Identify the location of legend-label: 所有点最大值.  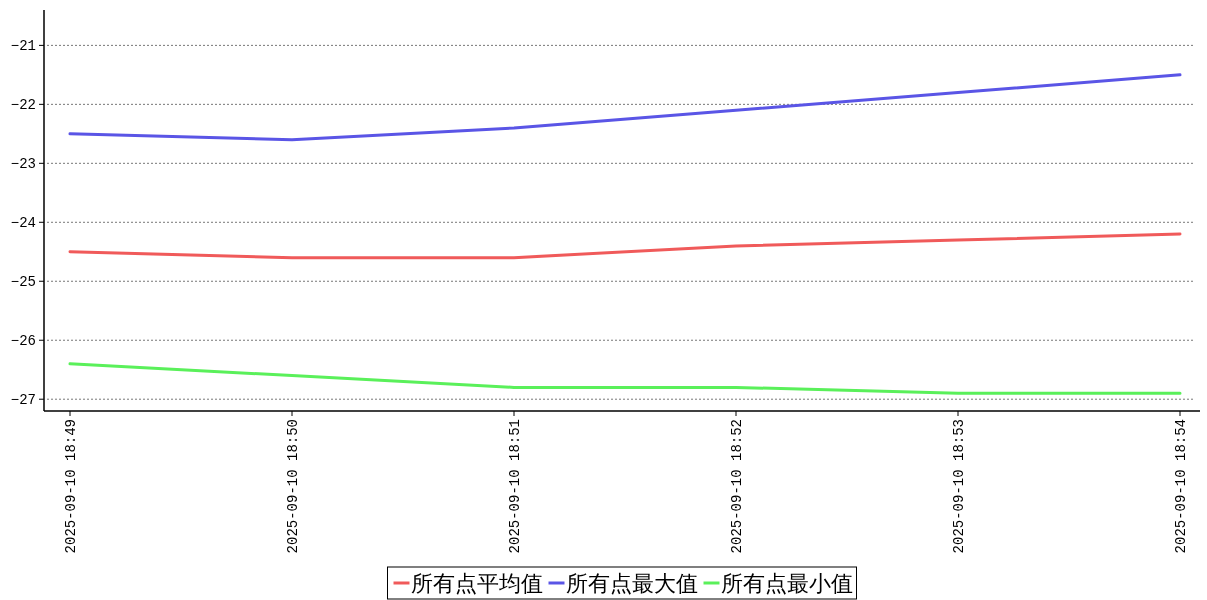
(631, 583).